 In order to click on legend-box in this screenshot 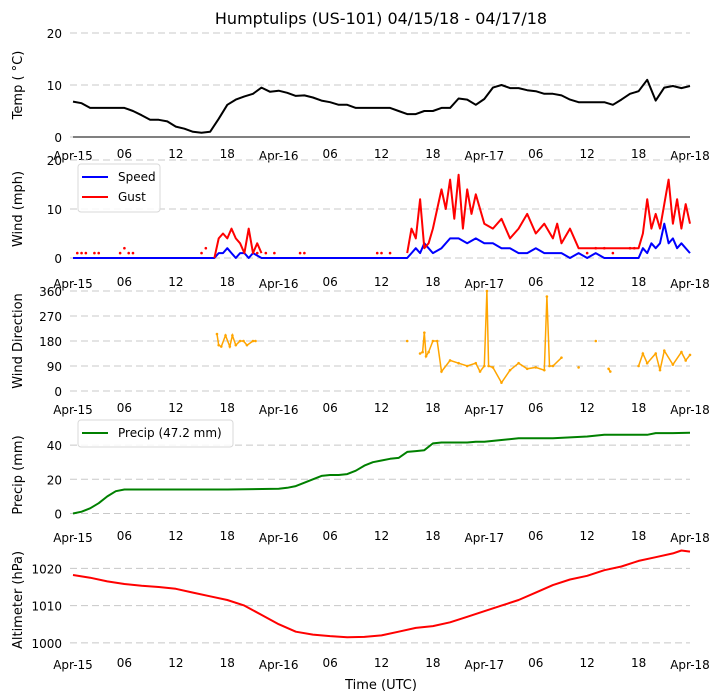, I will do `click(155, 433)`.